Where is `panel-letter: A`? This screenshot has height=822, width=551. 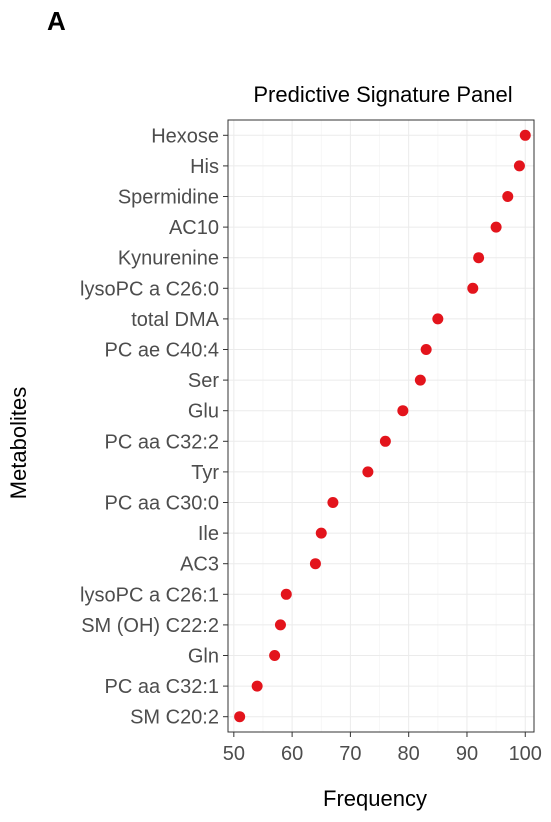 panel-letter: A is located at coordinates (56, 21).